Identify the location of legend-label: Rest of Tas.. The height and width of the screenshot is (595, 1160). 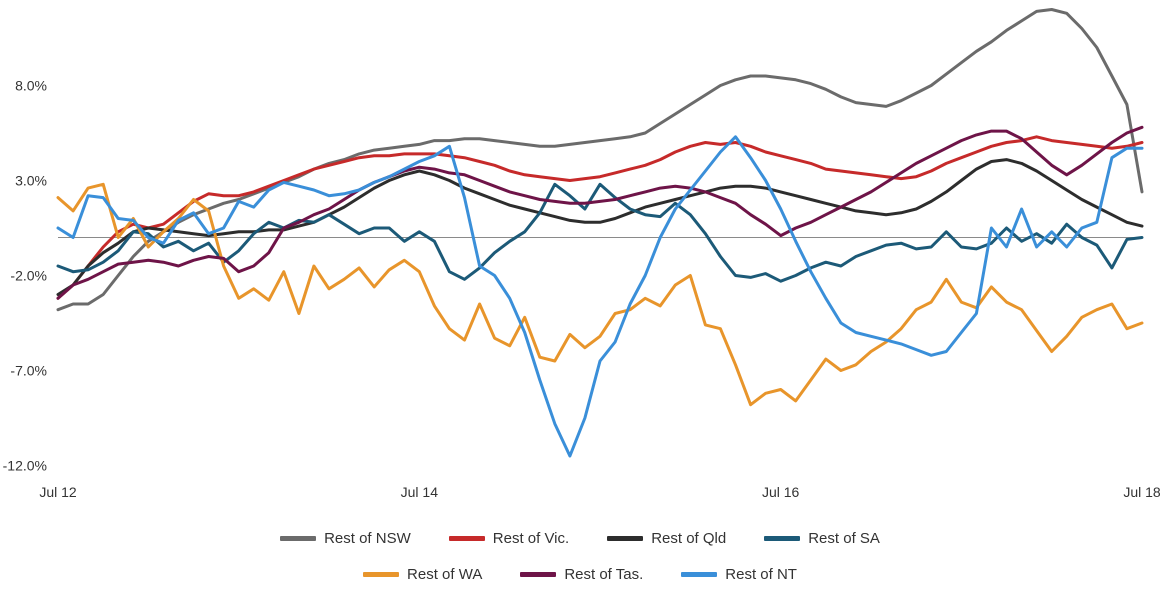
(604, 574).